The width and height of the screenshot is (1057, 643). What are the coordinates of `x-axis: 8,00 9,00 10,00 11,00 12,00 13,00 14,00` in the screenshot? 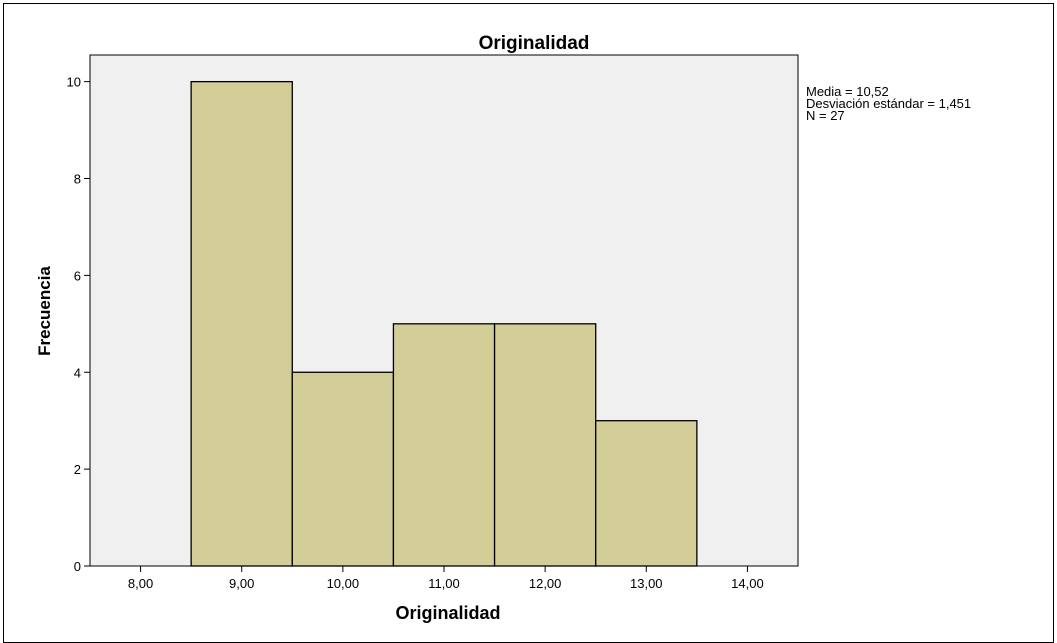 It's located at (446, 578).